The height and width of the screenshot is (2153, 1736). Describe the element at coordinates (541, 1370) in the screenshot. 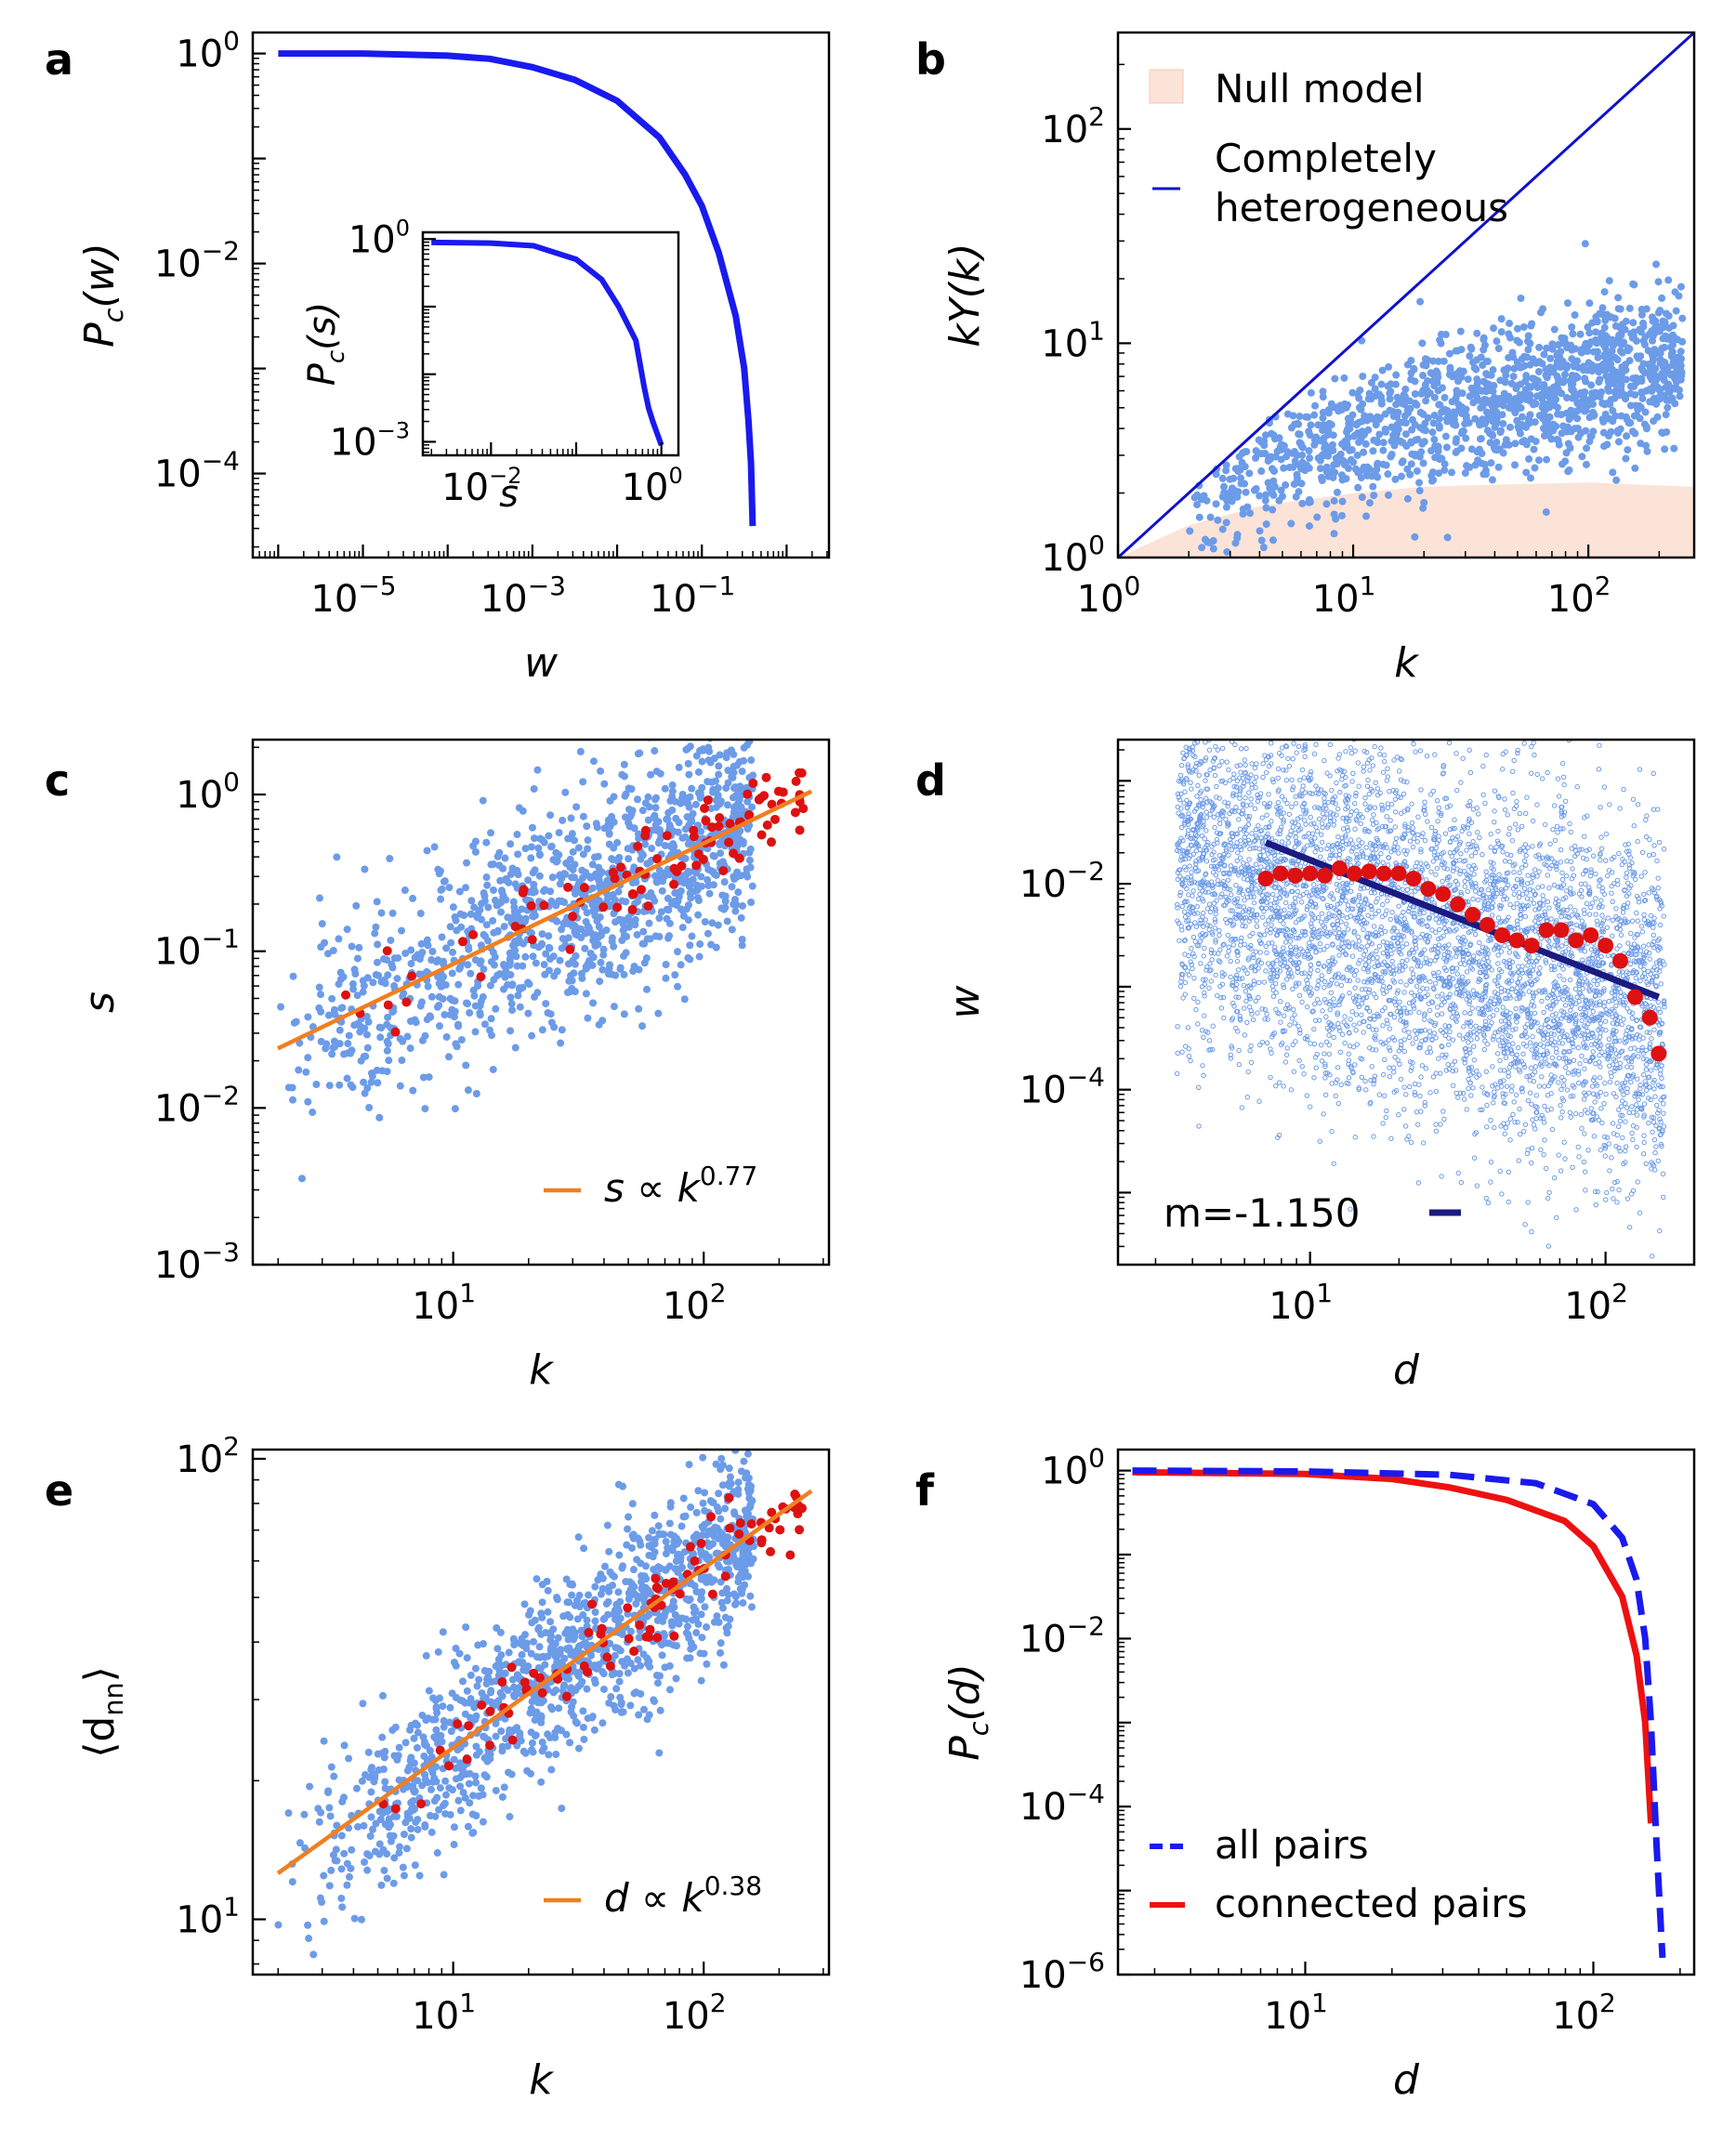

I see `x-axis-label: k` at that location.